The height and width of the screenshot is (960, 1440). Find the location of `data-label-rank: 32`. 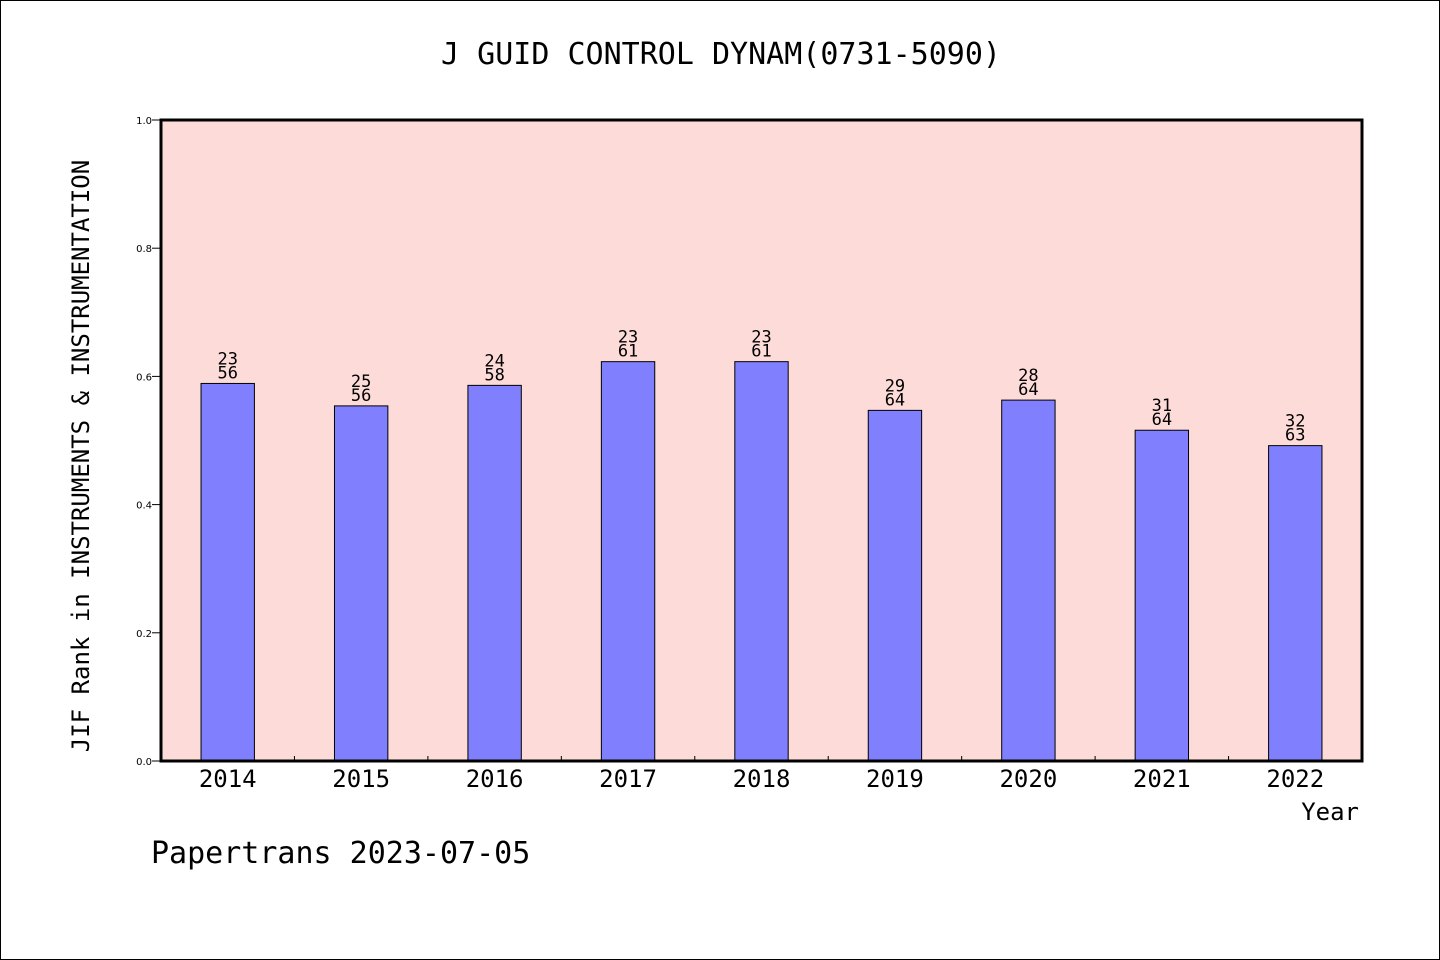

data-label-rank: 32 is located at coordinates (1295, 422).